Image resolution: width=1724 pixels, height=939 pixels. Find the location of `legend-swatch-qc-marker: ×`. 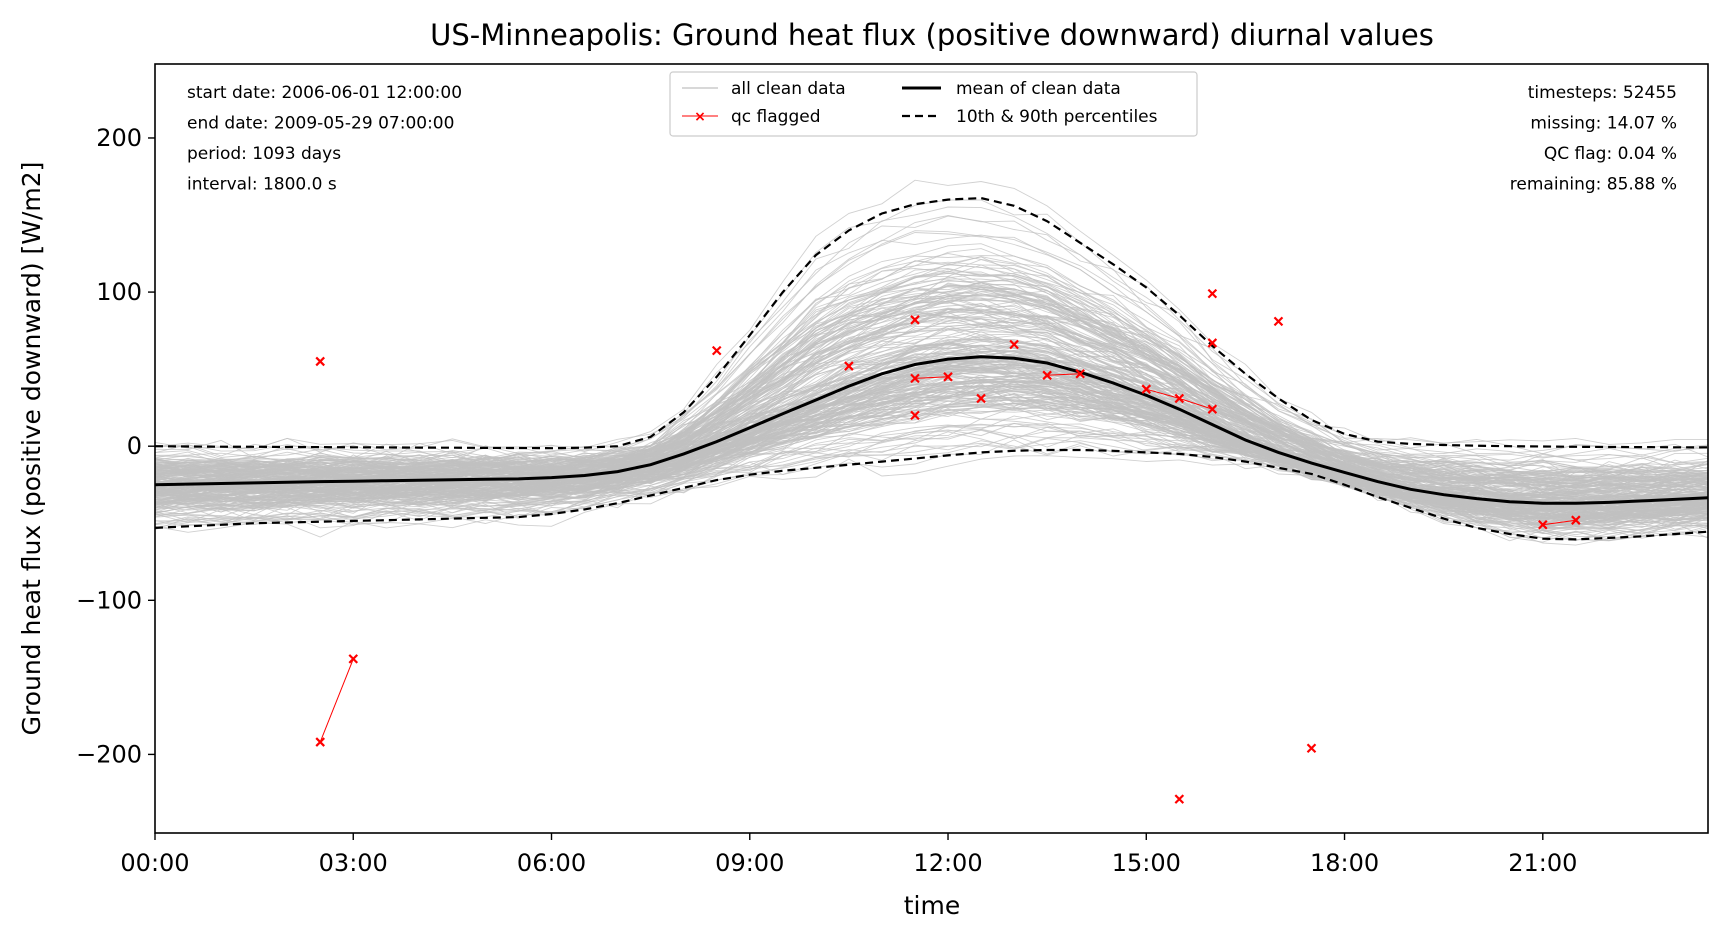

legend-swatch-qc-marker: × is located at coordinates (700, 117).